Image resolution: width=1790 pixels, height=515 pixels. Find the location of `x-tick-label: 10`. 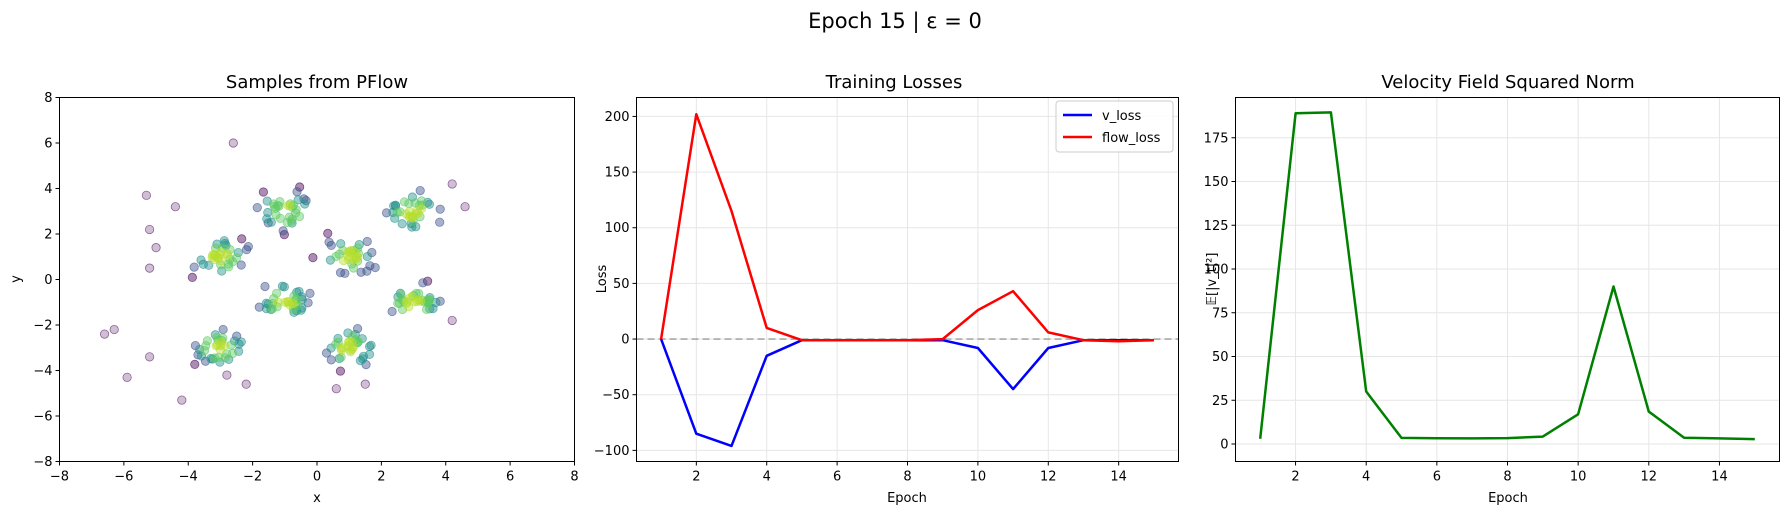

x-tick-label: 10 is located at coordinates (978, 477).